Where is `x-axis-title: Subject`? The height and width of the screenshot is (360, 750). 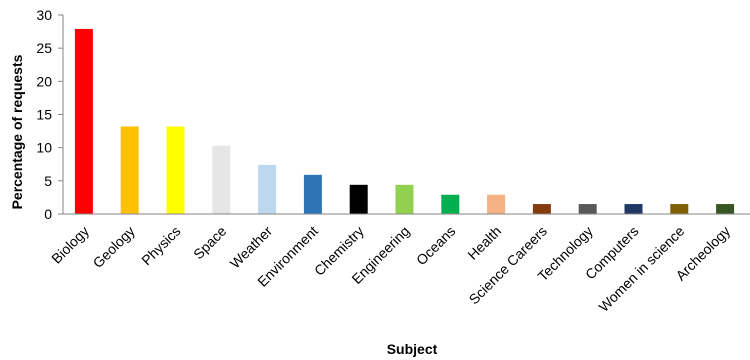
x-axis-title: Subject is located at coordinates (412, 349).